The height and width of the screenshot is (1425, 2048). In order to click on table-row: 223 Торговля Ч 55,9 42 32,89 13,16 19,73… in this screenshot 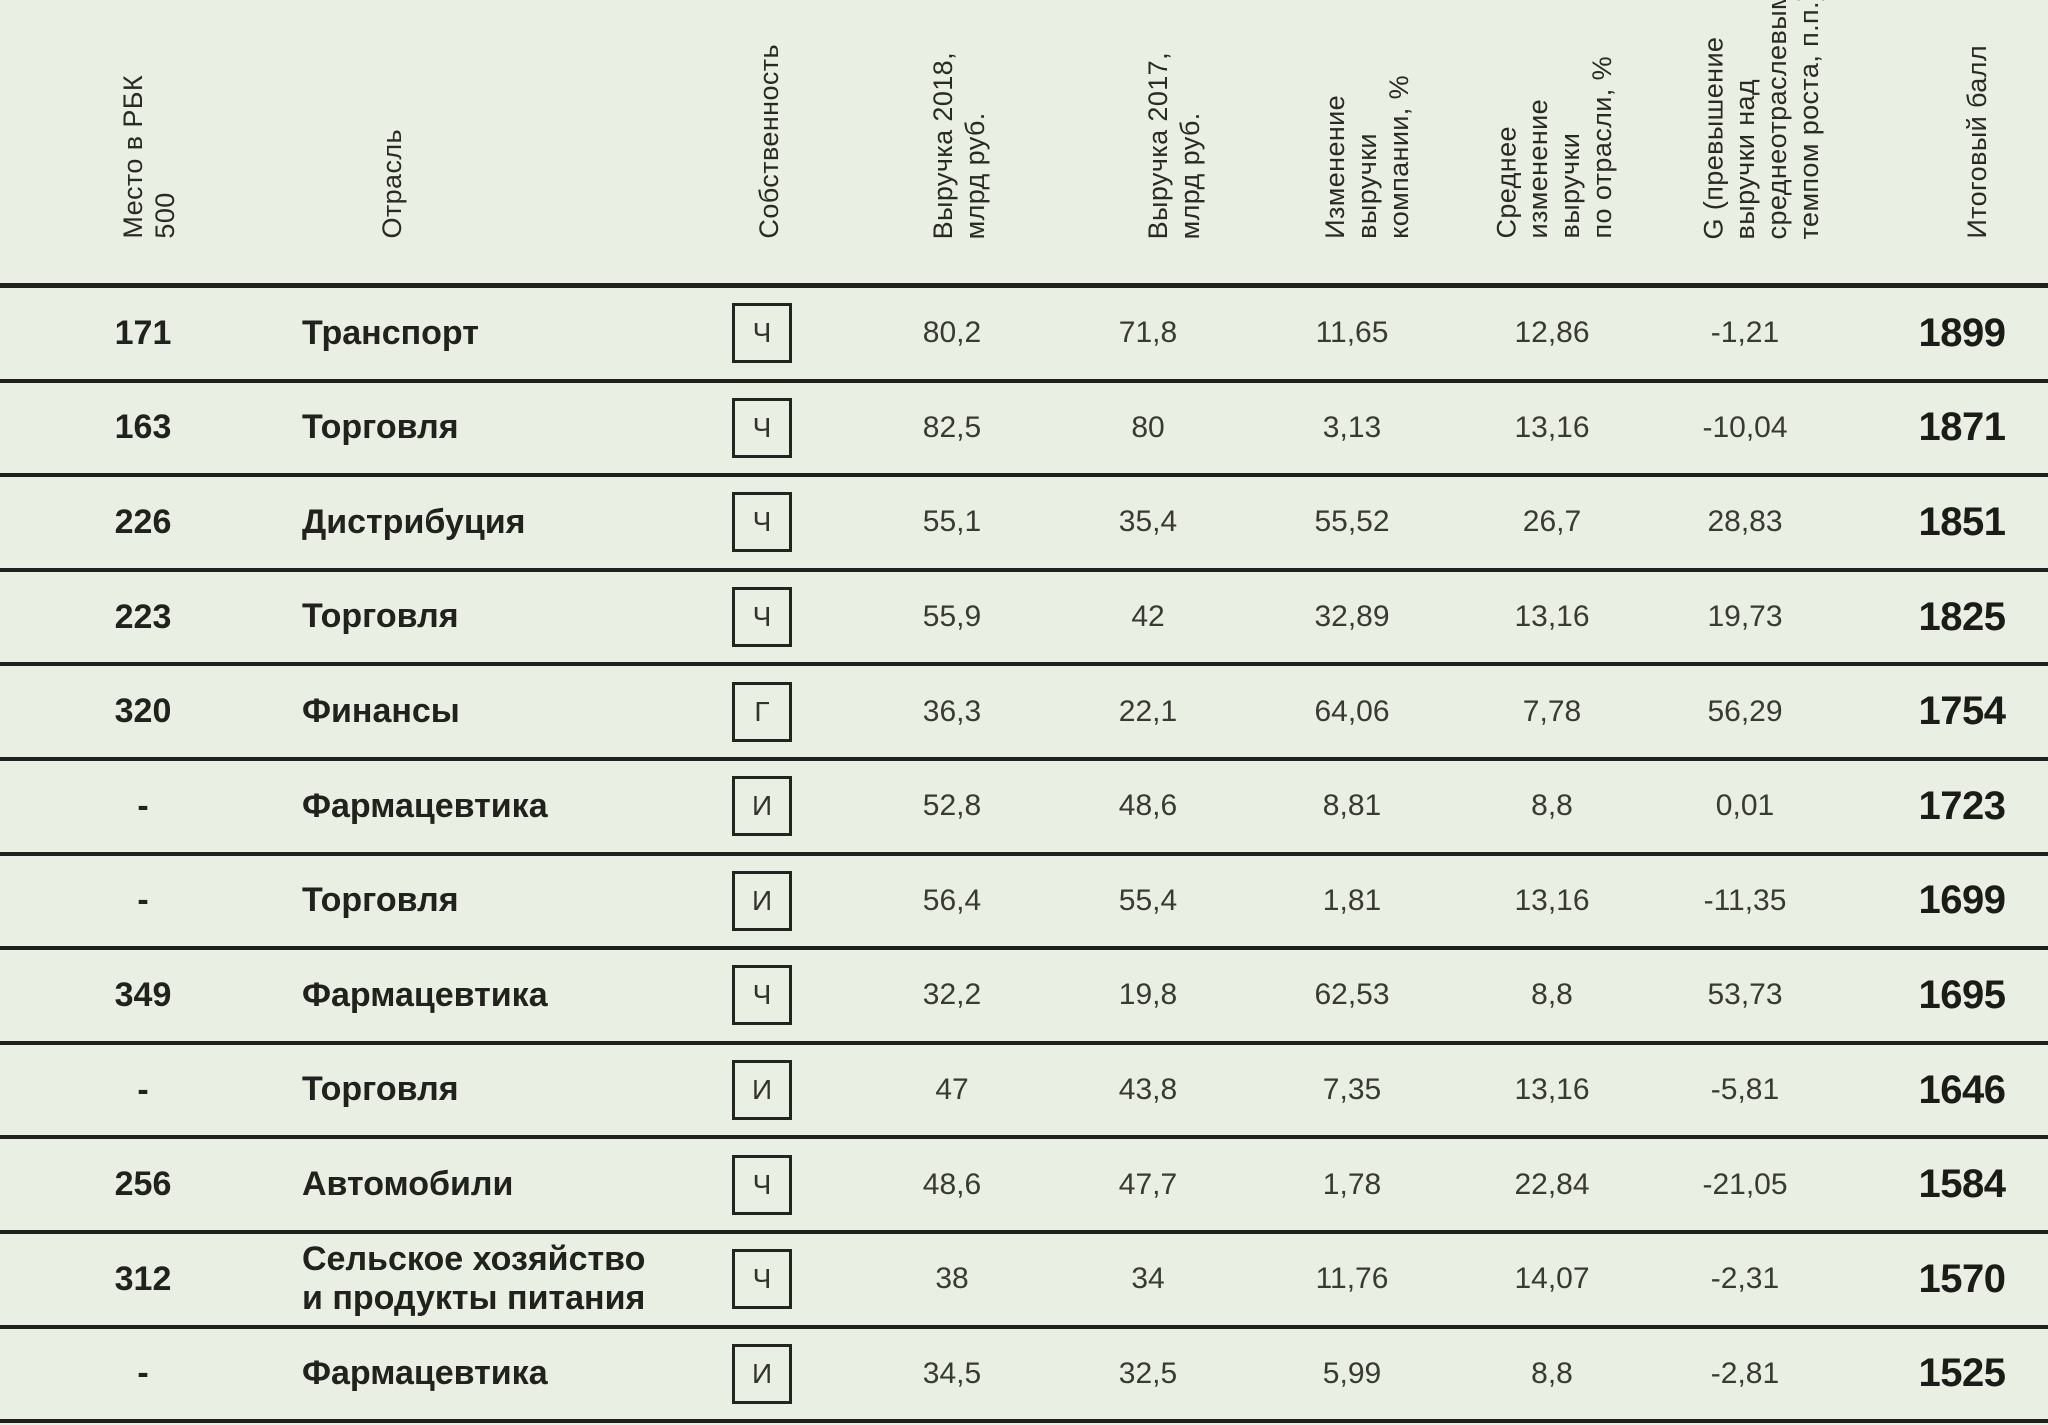, I will do `click(1024, 619)`.